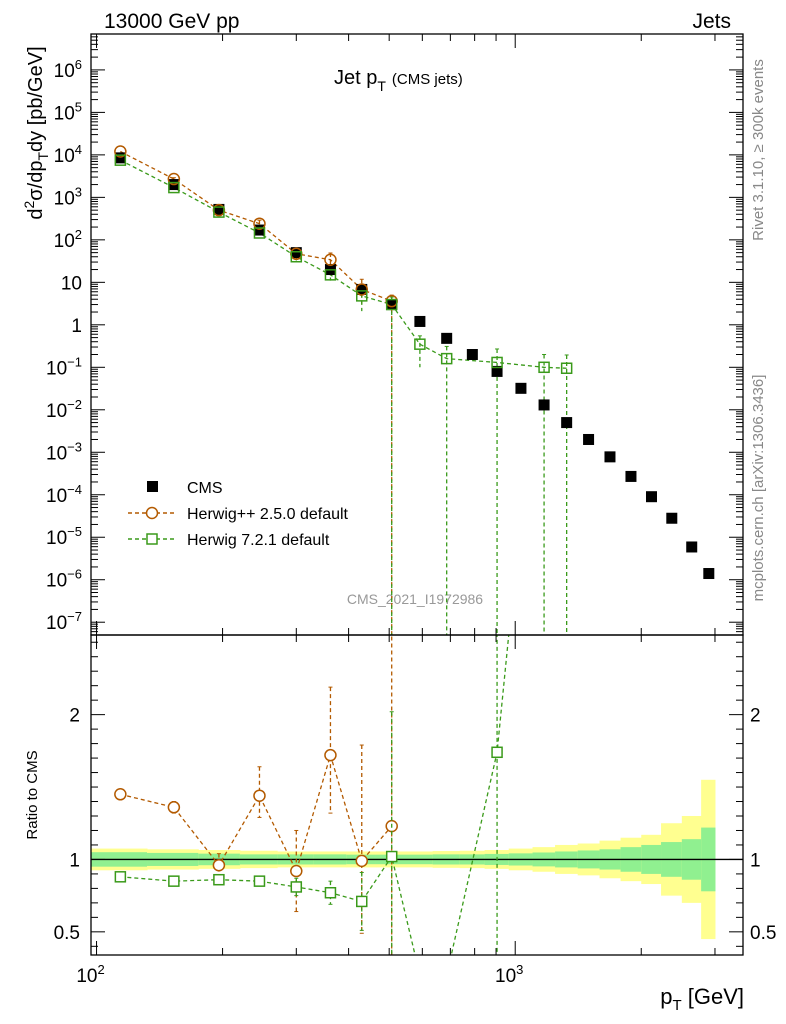 The width and height of the screenshot is (786, 1024). I want to click on y-tick-label: 10⁻⁷, so click(64, 621).